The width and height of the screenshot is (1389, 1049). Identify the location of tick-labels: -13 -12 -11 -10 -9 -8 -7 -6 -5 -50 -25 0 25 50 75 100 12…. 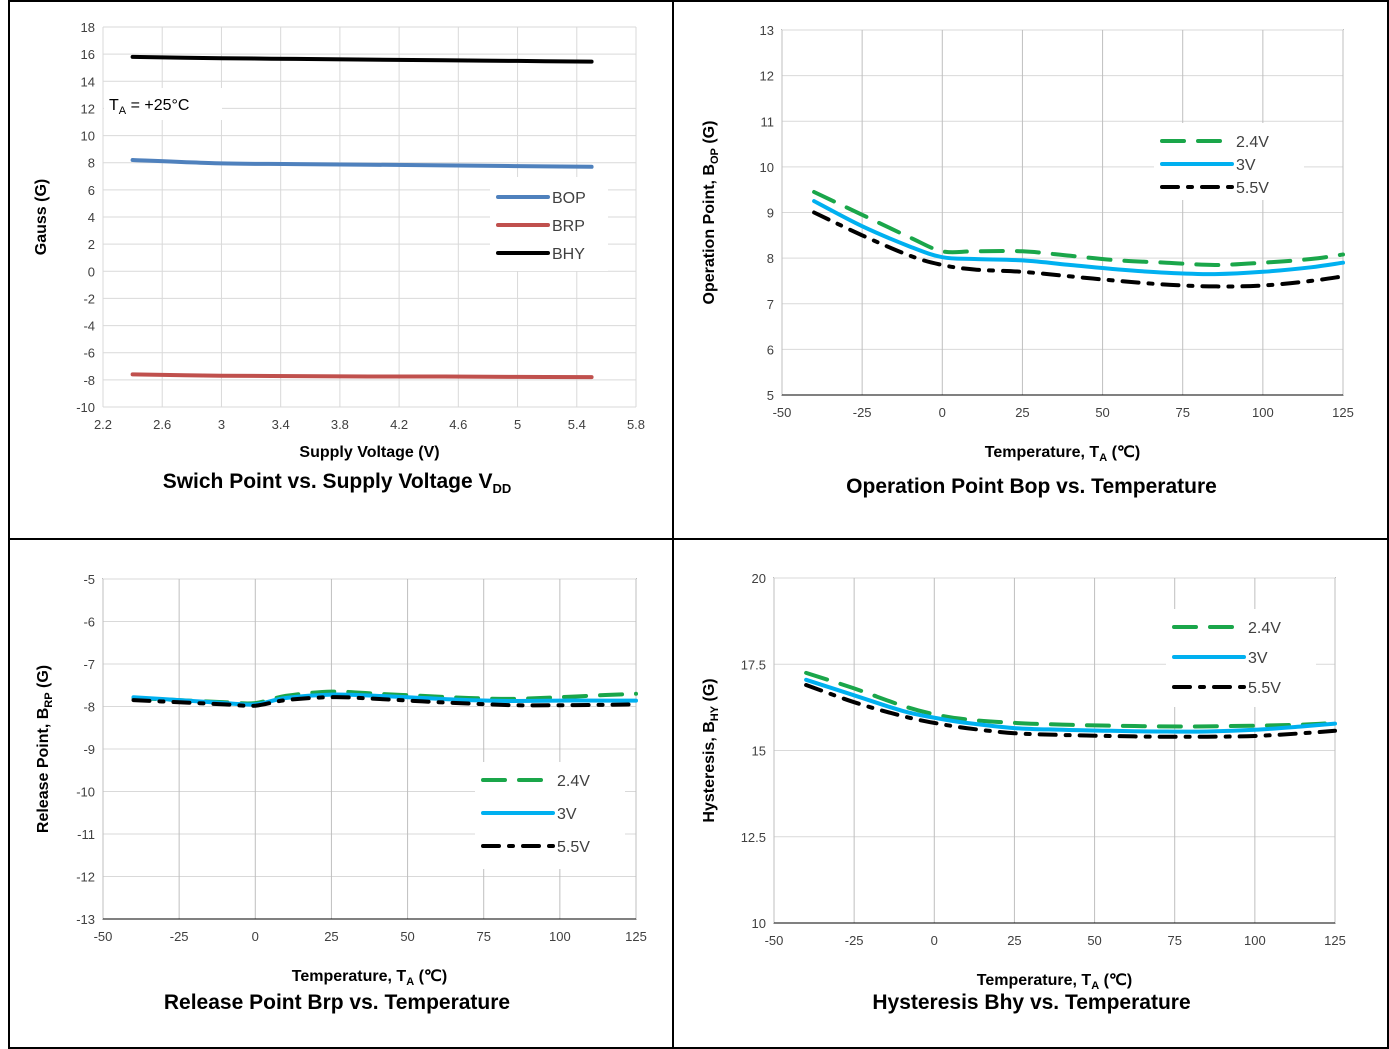
(361, 758).